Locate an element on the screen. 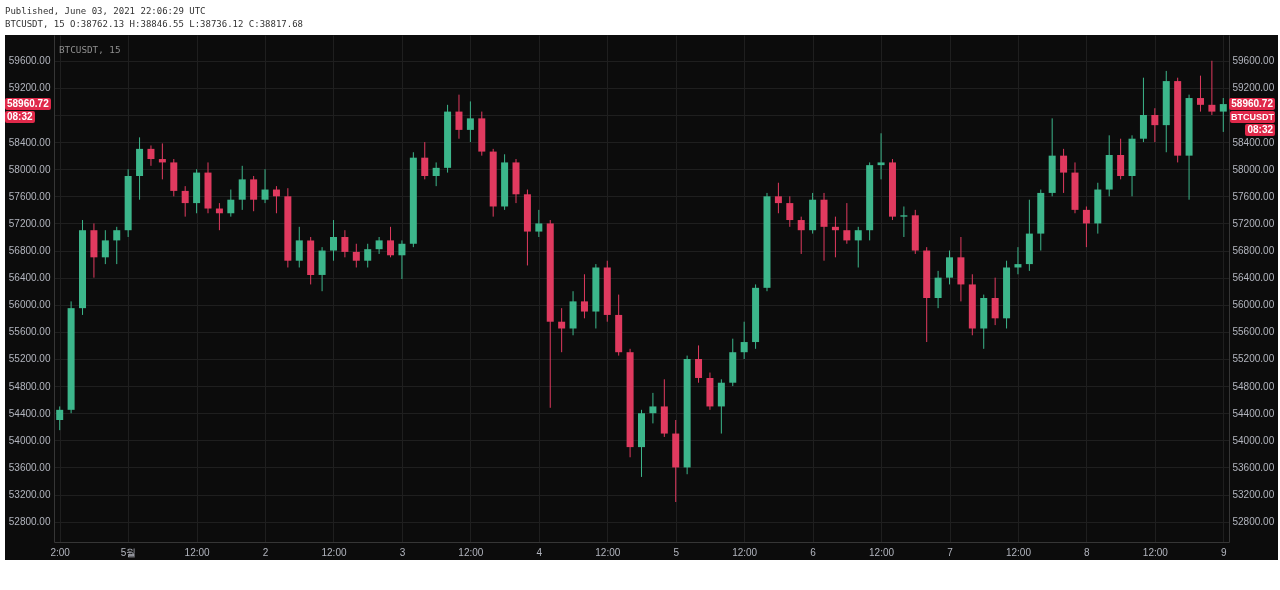 The image size is (1280, 590). x-tick-label: 7 is located at coordinates (950, 552).